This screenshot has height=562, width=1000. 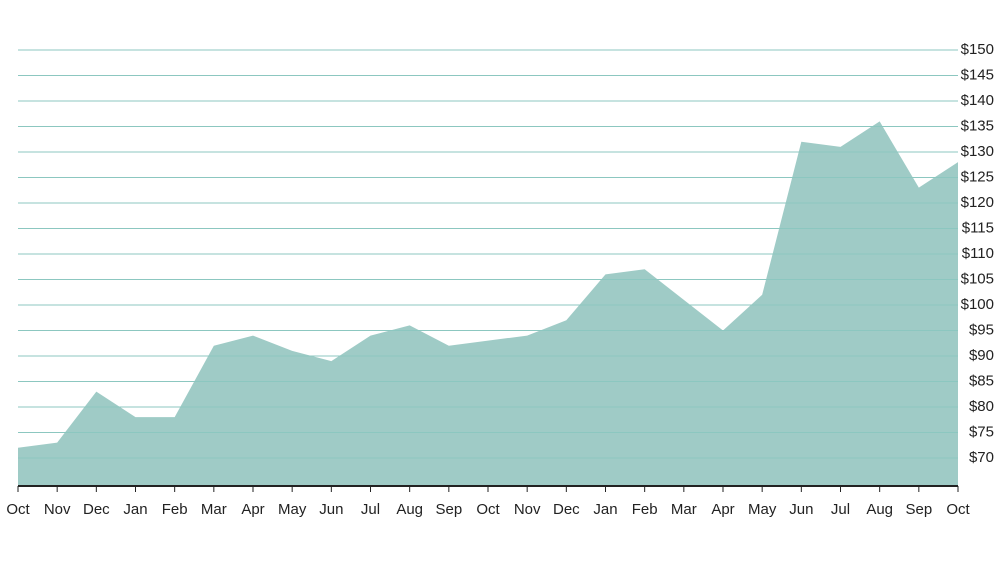 I want to click on y-tick-label: $100, so click(x=977, y=304).